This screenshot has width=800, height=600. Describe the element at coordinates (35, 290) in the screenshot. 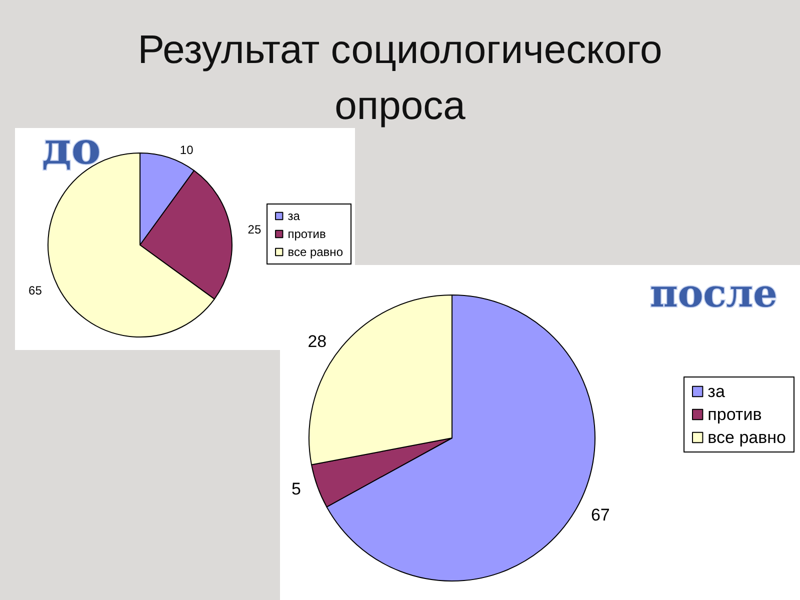

I see `data-label: 65` at that location.